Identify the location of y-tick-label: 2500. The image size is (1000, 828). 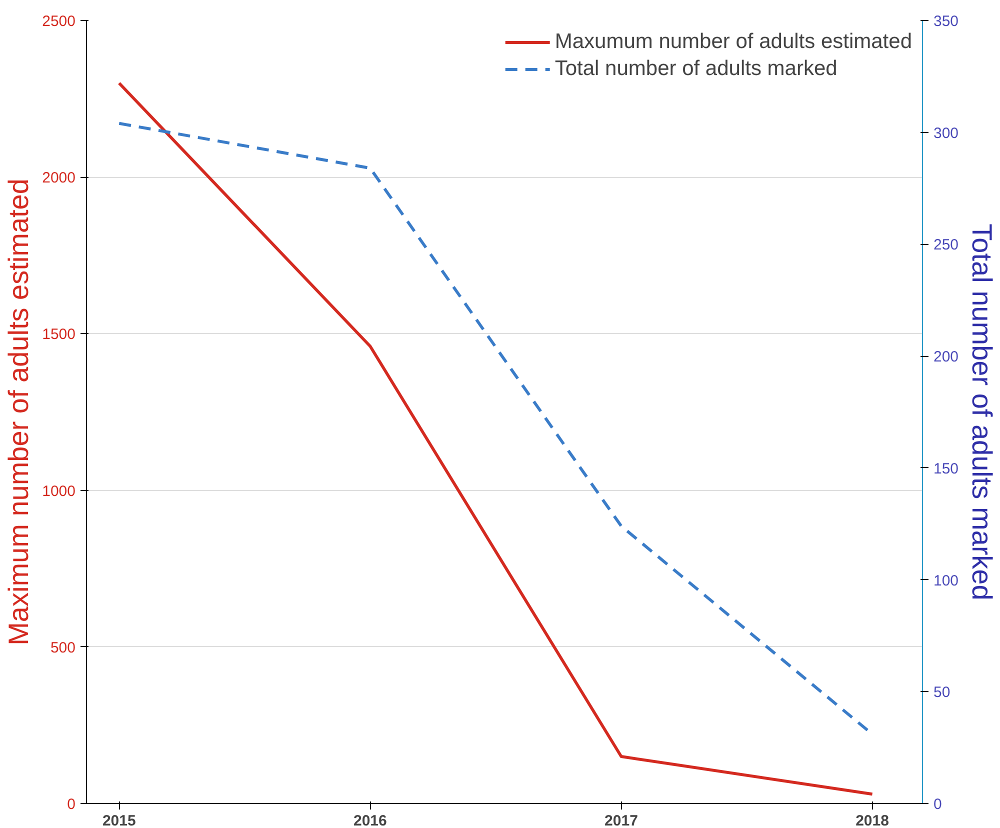
(59, 21).